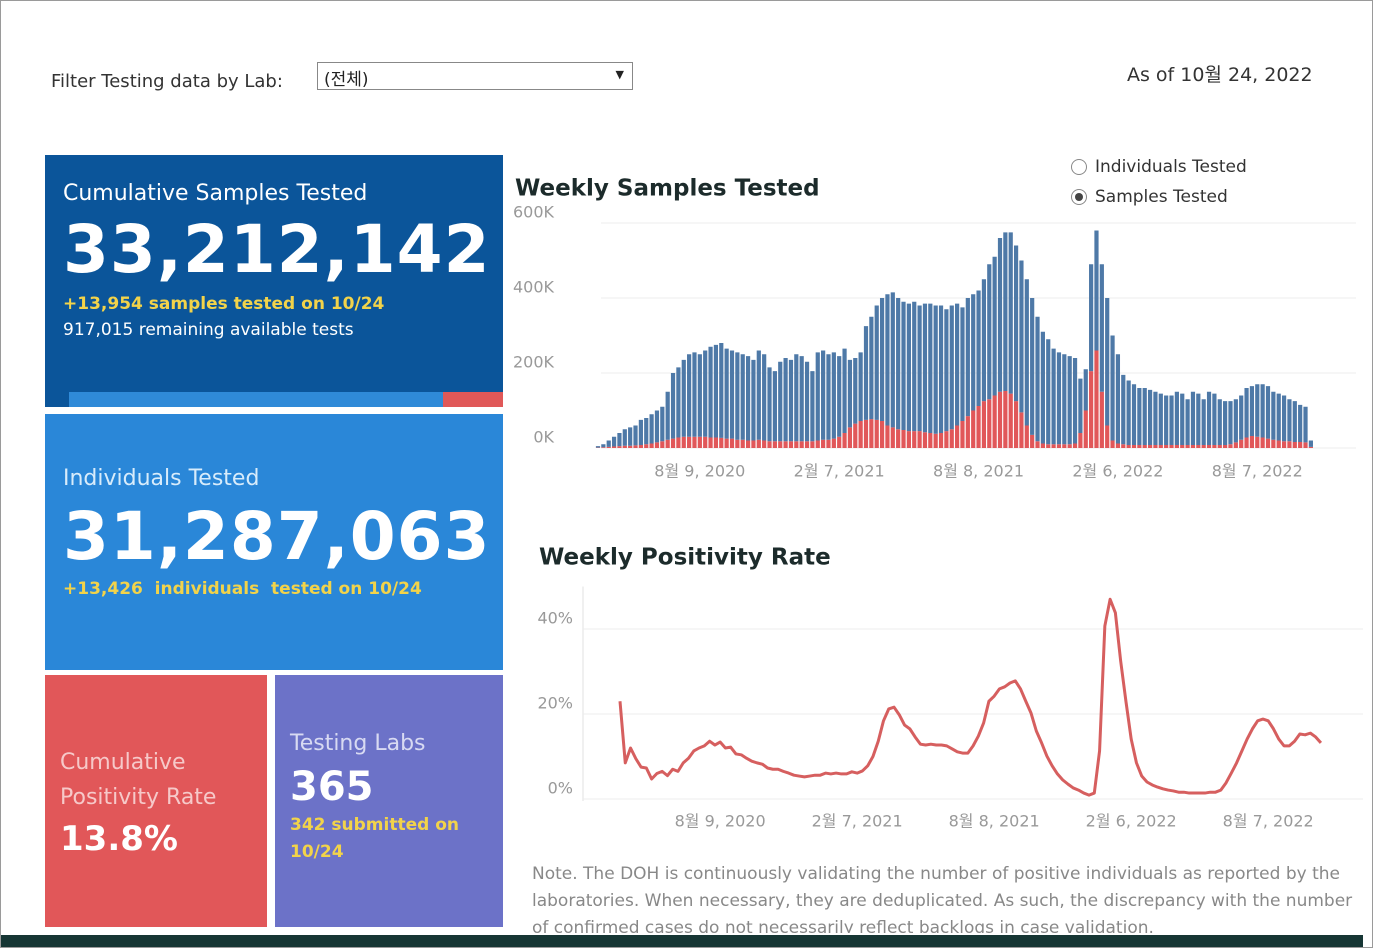 Image resolution: width=1373 pixels, height=948 pixels. Describe the element at coordinates (119, 839) in the screenshot. I see `card-value: 13.8%` at that location.